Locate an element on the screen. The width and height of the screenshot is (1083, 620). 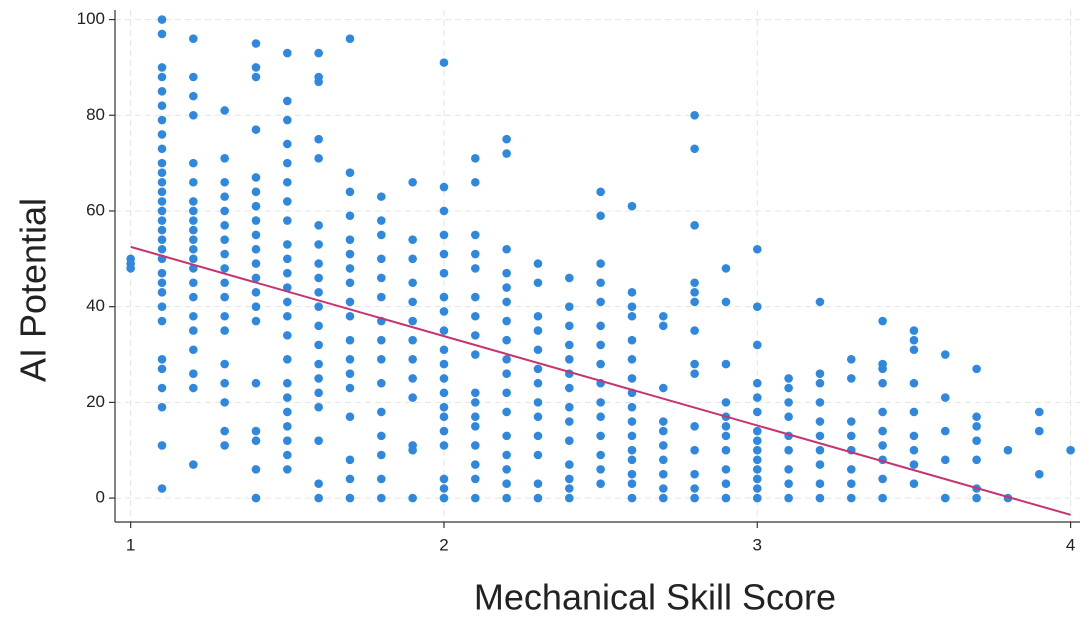
y-tick-label: 80 is located at coordinates (95, 114).